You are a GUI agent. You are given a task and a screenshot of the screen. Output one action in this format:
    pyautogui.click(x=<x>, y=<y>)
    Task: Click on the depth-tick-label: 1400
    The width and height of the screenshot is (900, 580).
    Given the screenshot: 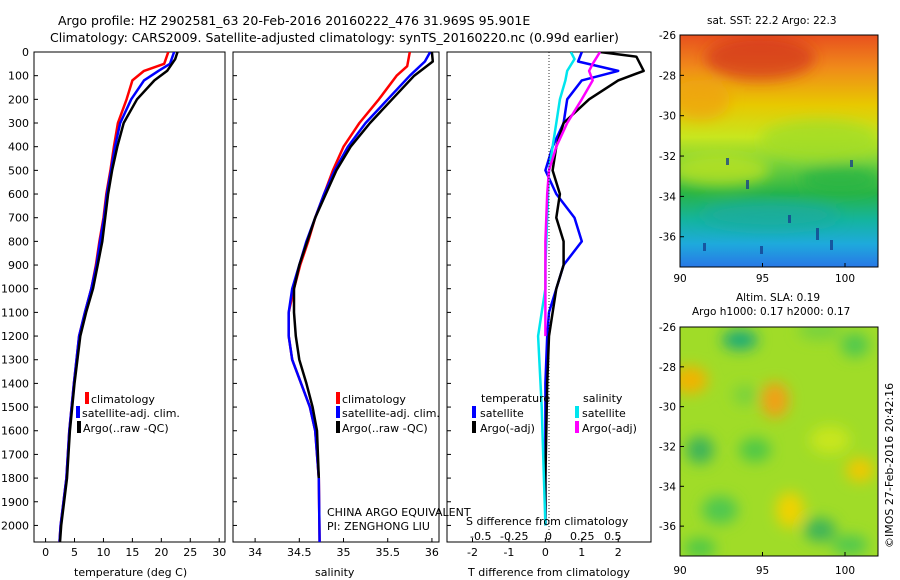 What is the action you would take?
    pyautogui.click(x=15, y=383)
    